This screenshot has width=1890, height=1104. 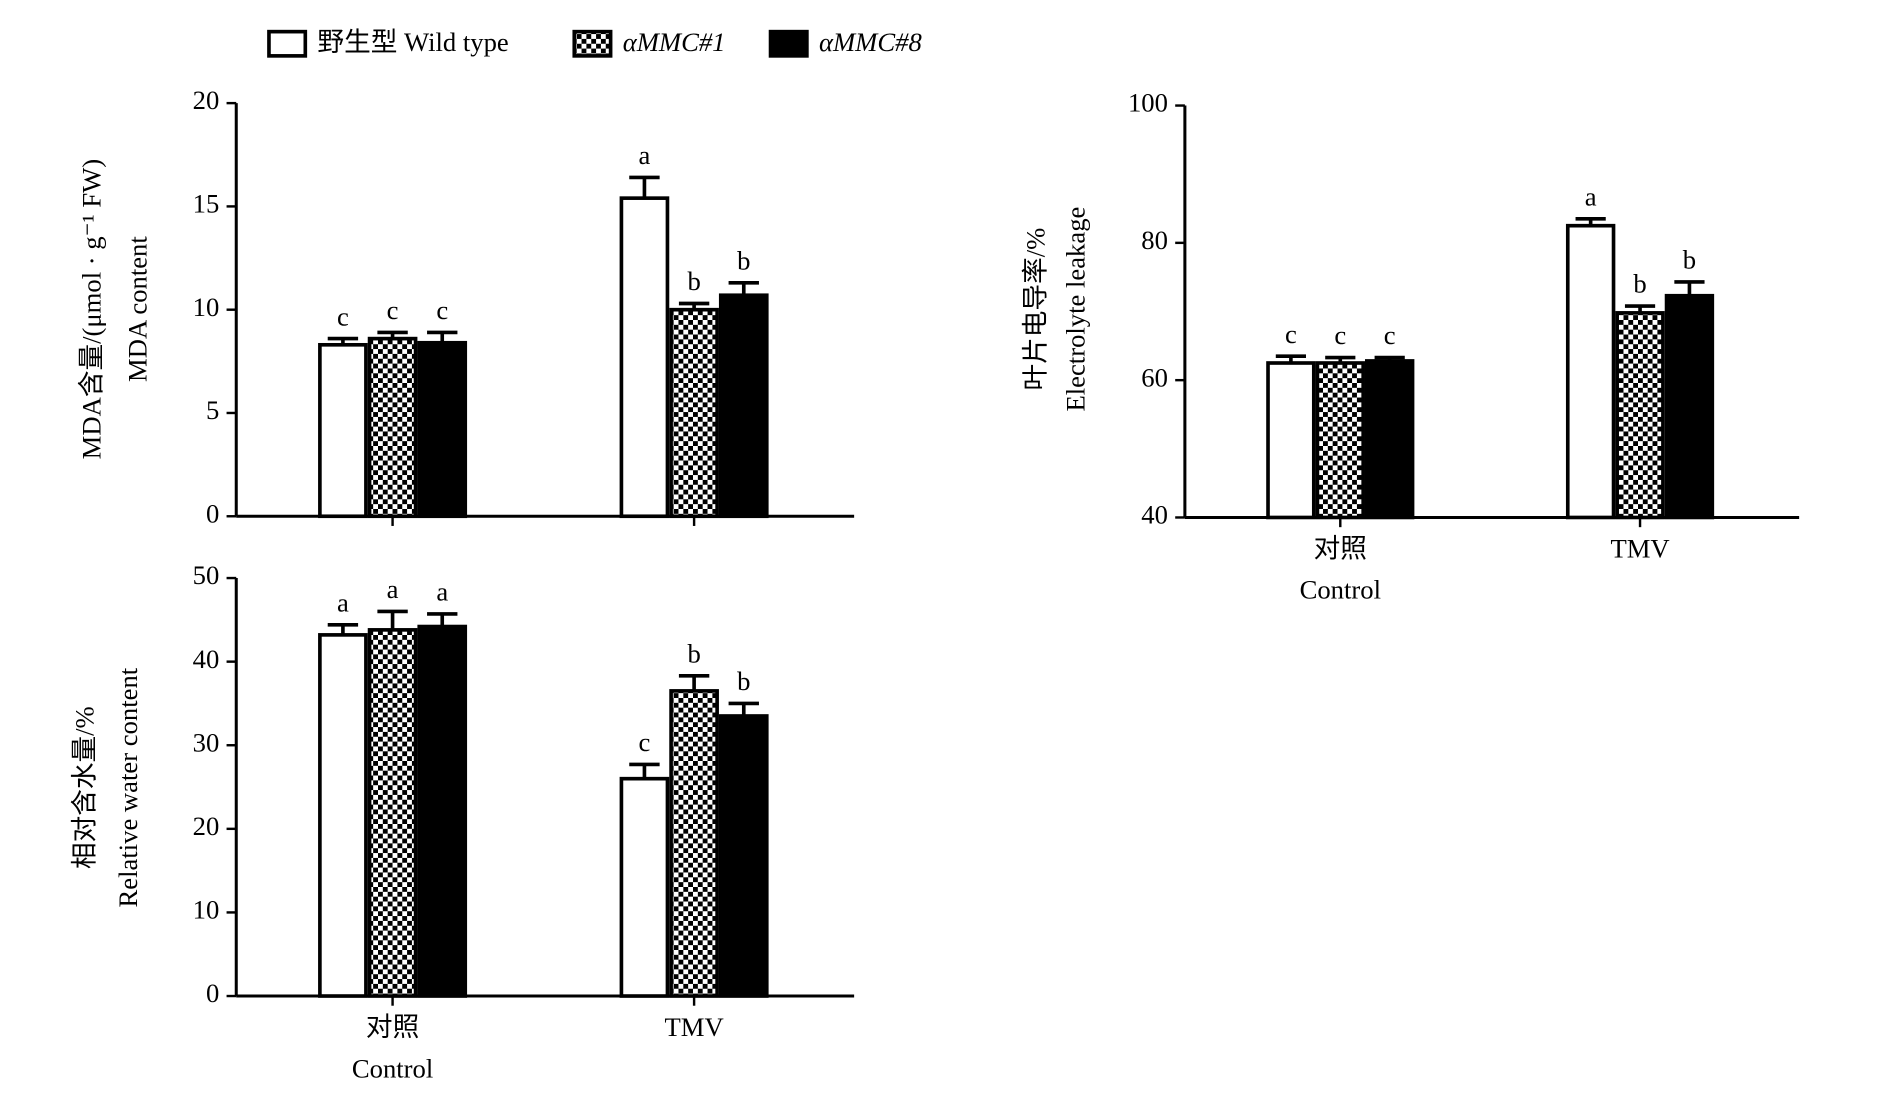 What do you see at coordinates (1075, 309) in the screenshot?
I see `y-axis-label: Electrolyte leakage` at bounding box center [1075, 309].